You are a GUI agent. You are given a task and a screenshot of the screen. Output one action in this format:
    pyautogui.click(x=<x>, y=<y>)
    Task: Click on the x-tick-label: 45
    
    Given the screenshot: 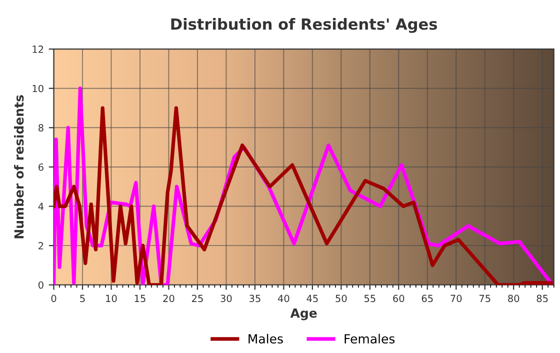 What is the action you would take?
    pyautogui.click(x=312, y=298)
    